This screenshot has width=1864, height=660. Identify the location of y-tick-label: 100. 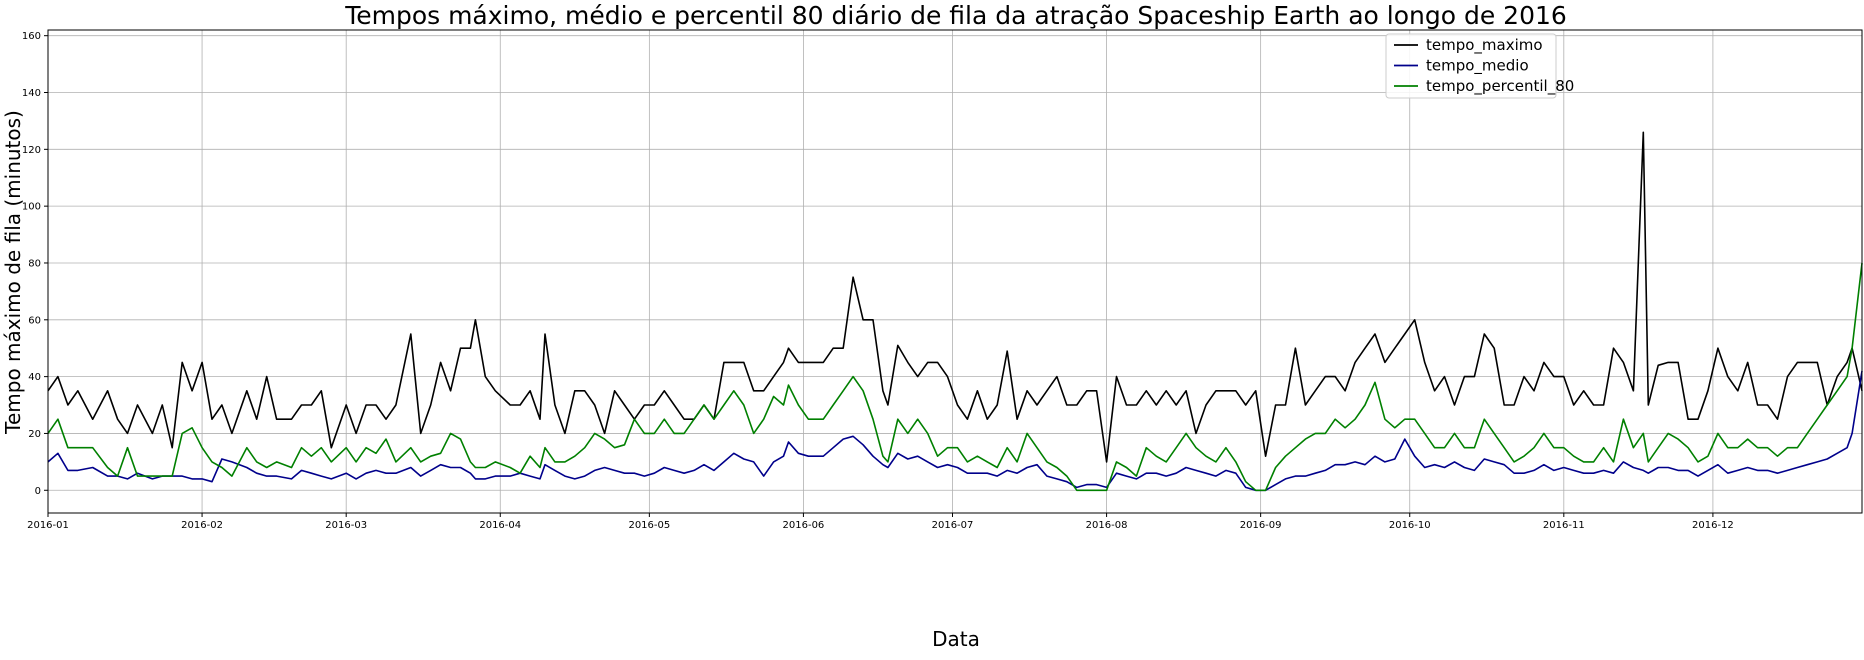
(31, 207).